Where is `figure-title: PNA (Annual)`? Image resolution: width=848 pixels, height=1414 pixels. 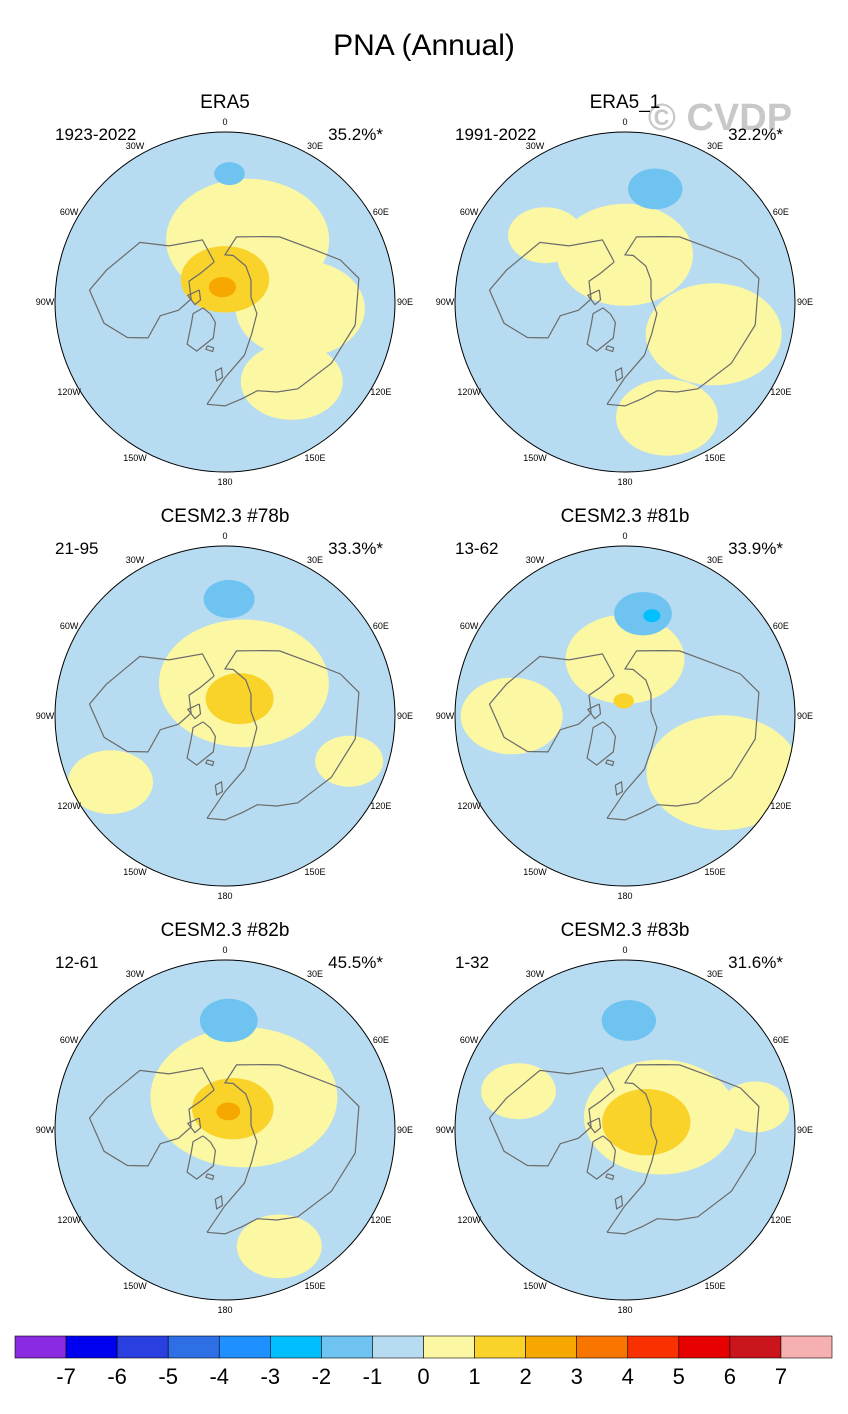 figure-title: PNA (Annual) is located at coordinates (424, 45).